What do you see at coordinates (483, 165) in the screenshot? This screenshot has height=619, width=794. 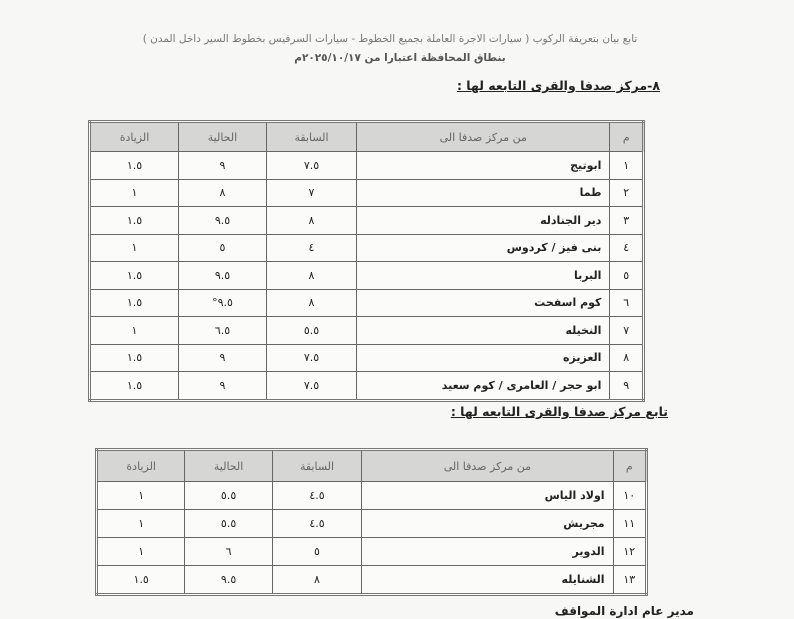 I see `col-destination-cell: ابوتيج` at bounding box center [483, 165].